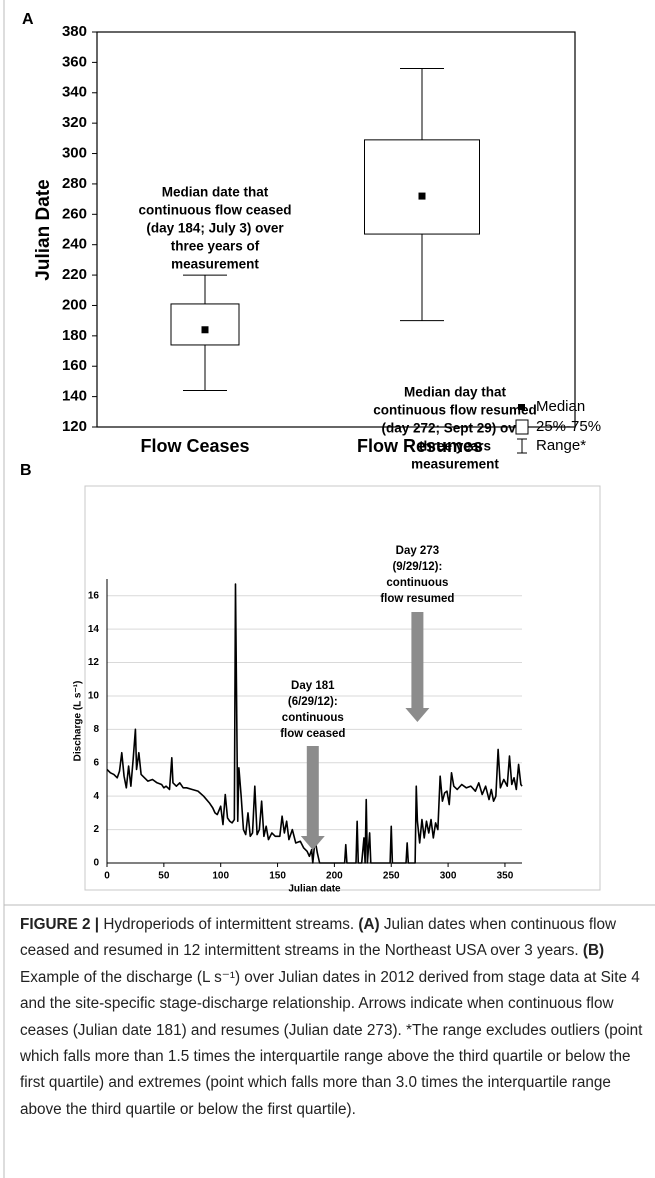 This screenshot has width=655, height=1178. What do you see at coordinates (455, 446) in the screenshot?
I see `annotation: three years` at bounding box center [455, 446].